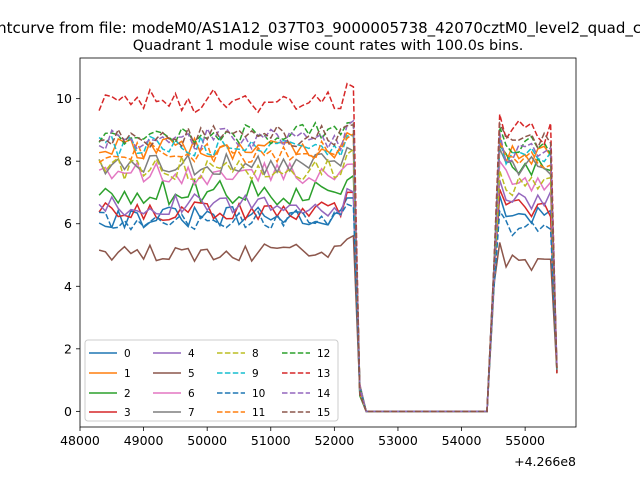  Describe the element at coordinates (545, 461) in the screenshot. I see `x-axis-offset-label: +4.266e8` at that location.